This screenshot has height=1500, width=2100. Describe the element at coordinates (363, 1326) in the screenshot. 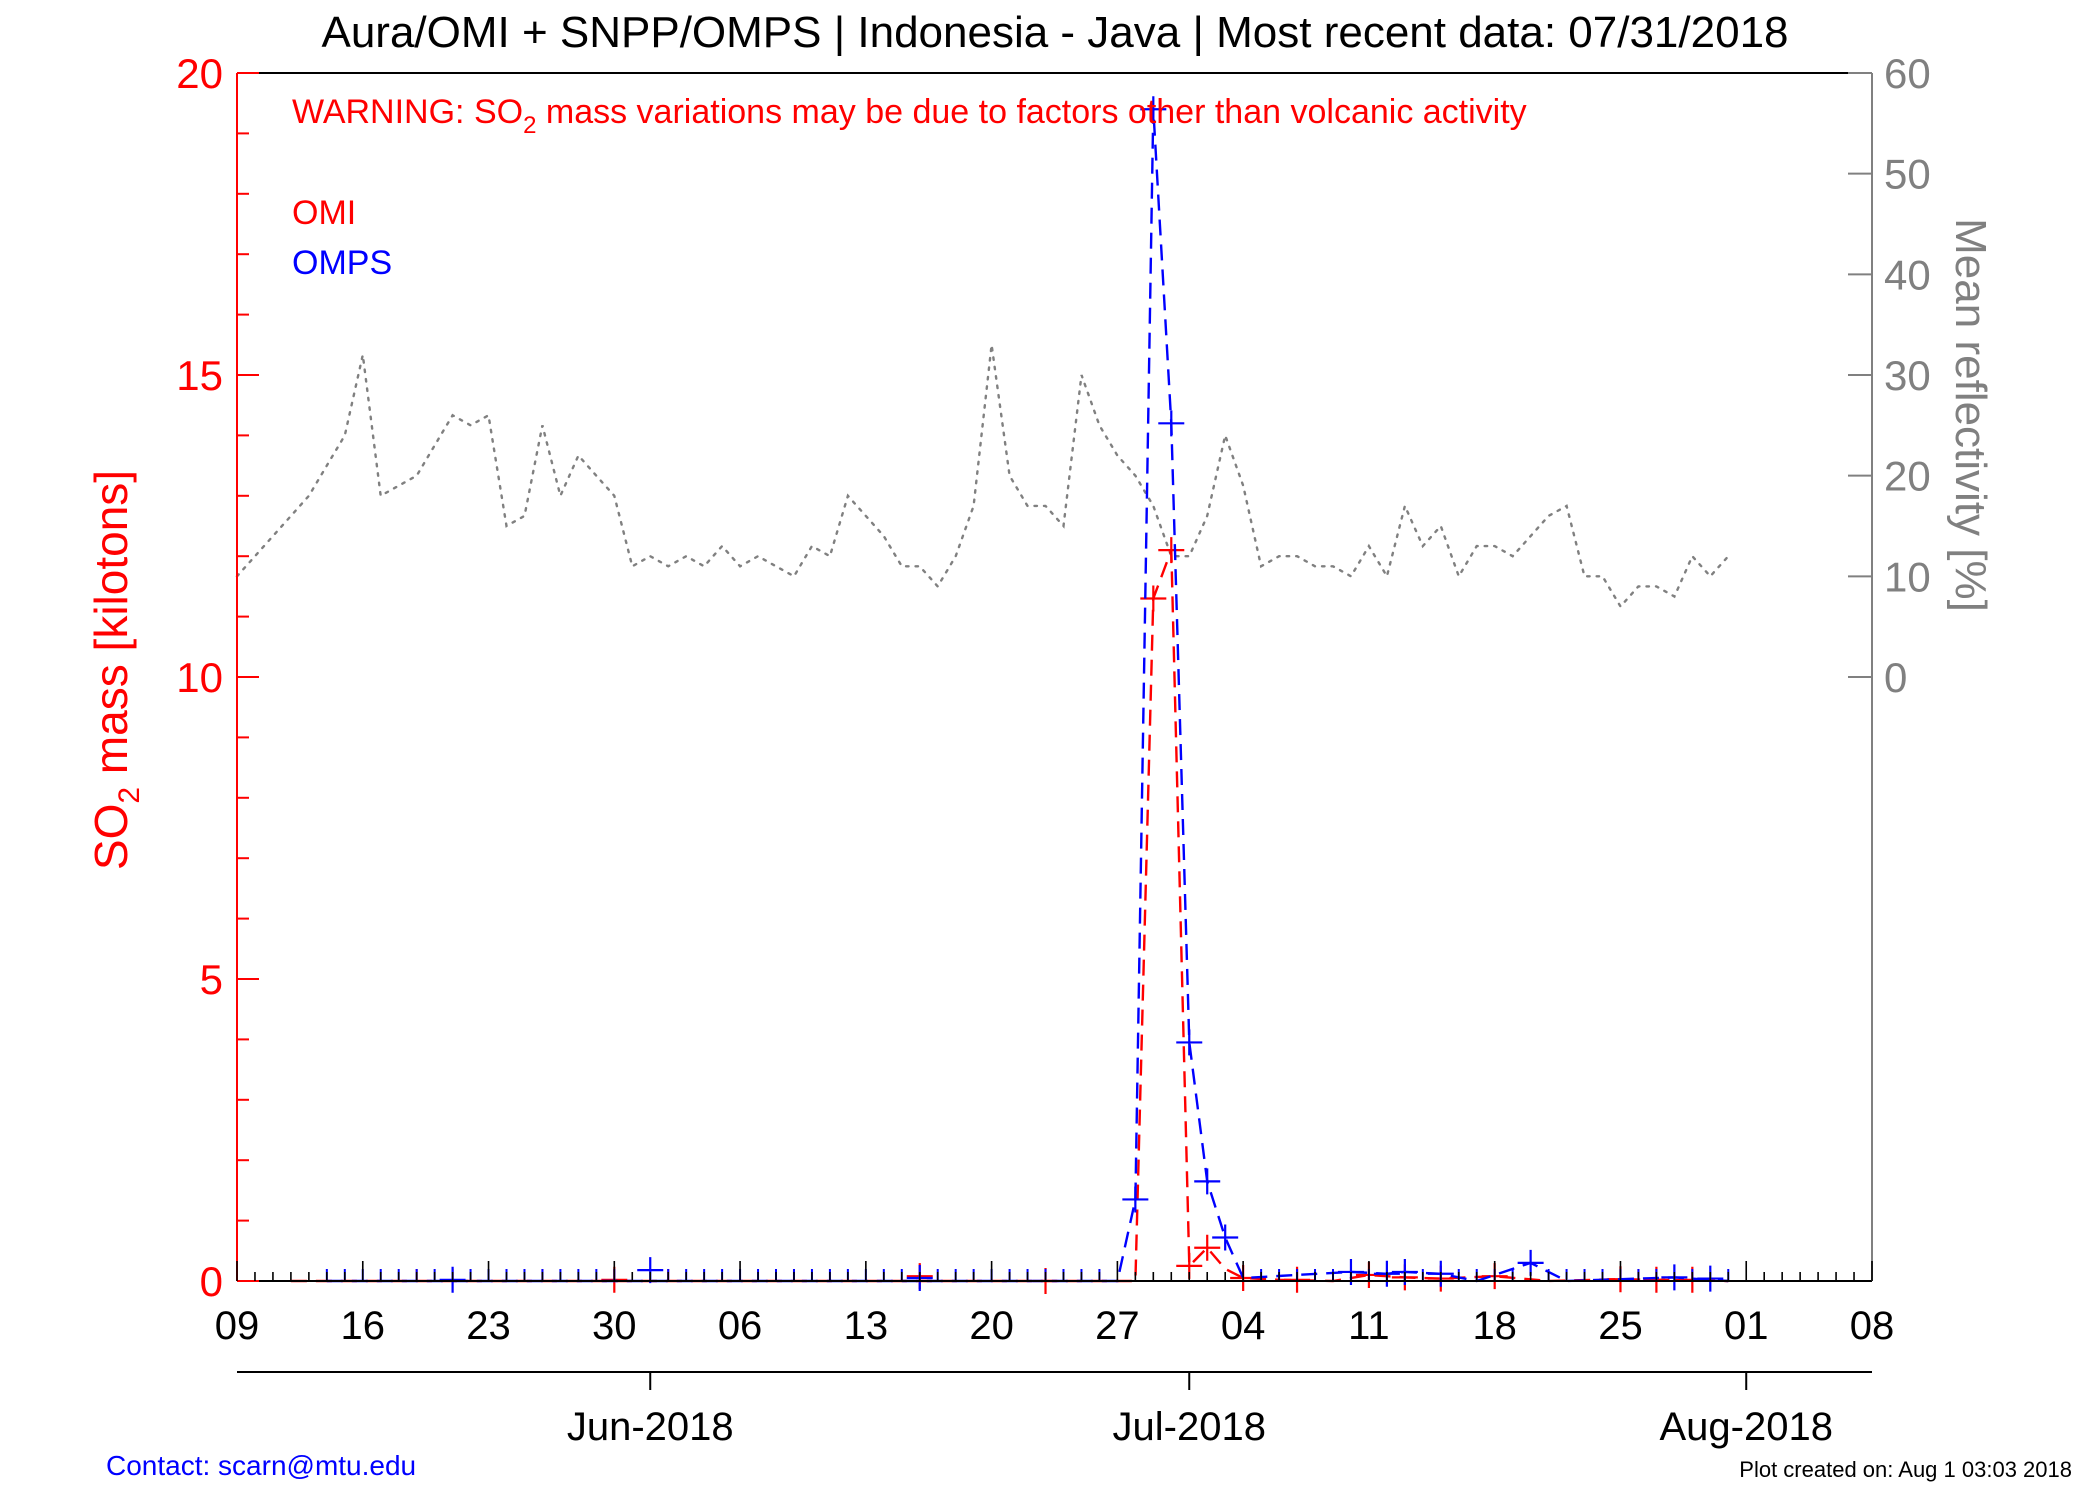

I see `x-tick-label: 16` at that location.